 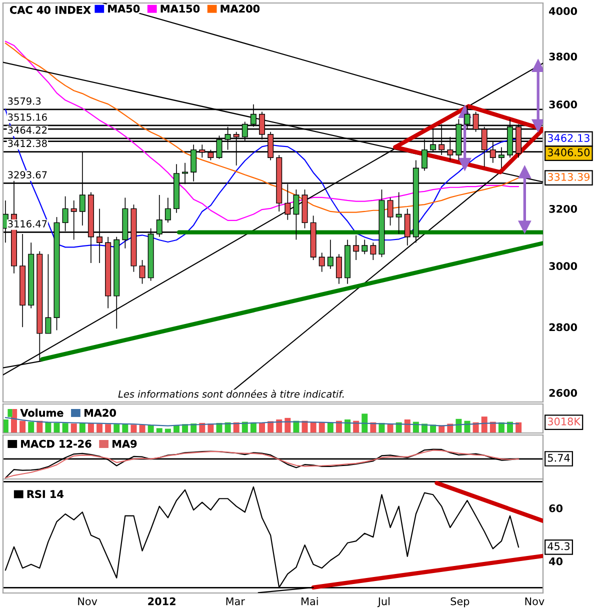 I want to click on ref-line-label: 3116.47, so click(x=27, y=224).